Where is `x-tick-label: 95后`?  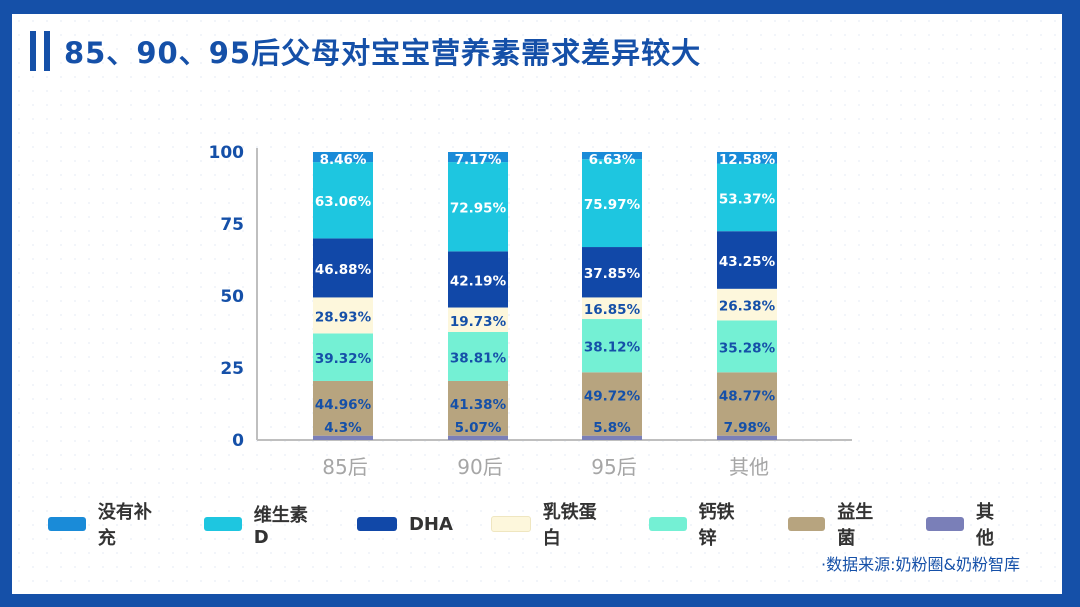 x-tick-label: 95后 is located at coordinates (613, 467).